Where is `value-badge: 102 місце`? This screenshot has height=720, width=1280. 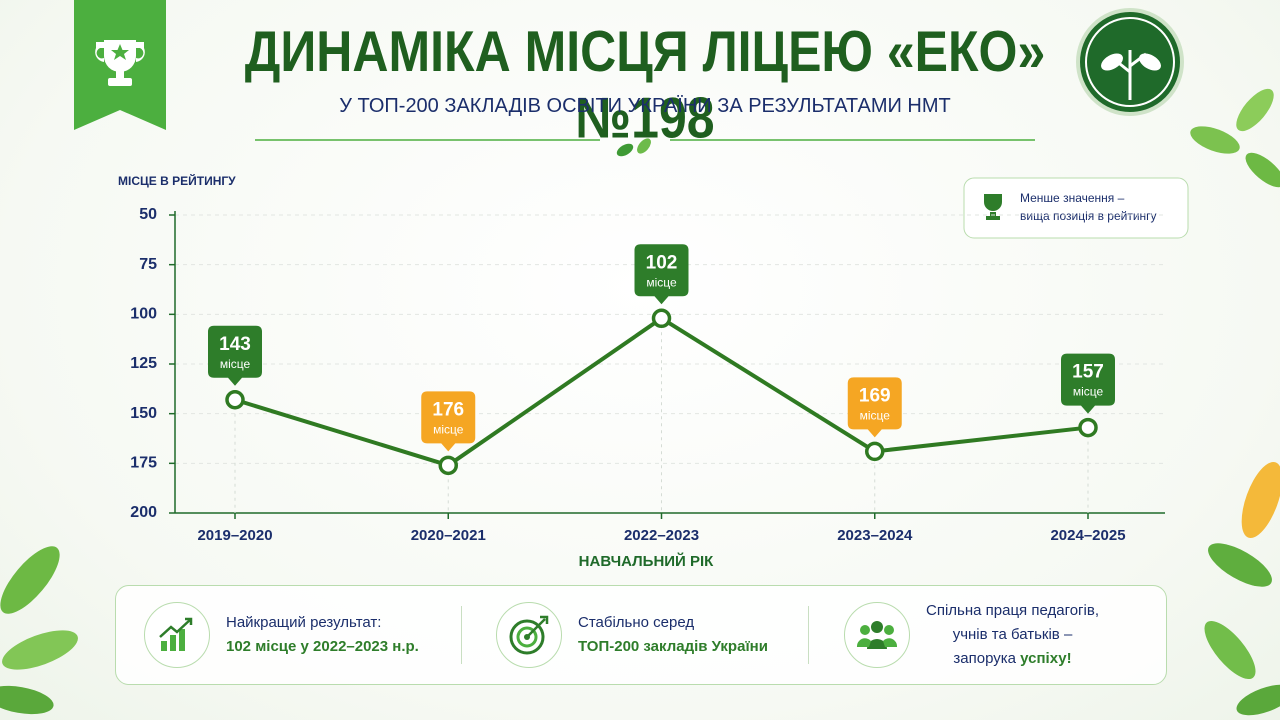
value-badge: 102 місце is located at coordinates (661, 274).